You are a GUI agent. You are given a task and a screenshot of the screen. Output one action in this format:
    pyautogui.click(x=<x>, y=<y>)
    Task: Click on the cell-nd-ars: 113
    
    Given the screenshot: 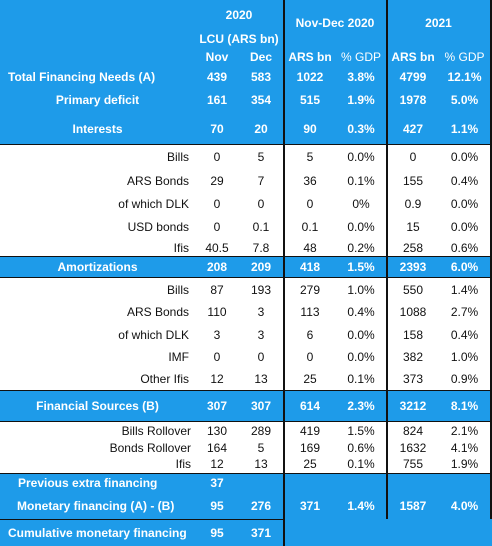 What is the action you would take?
    pyautogui.click(x=310, y=312)
    